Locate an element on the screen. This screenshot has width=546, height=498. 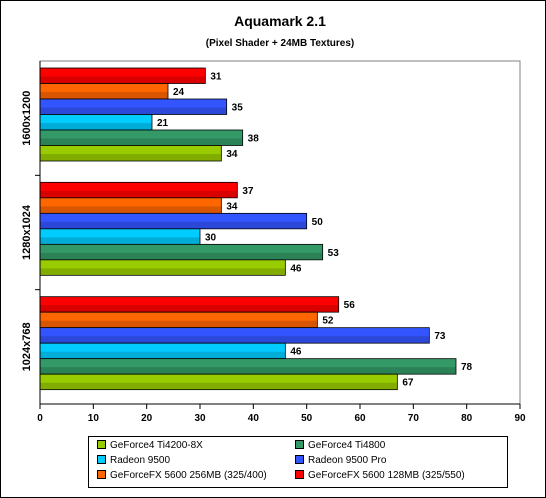
data-label: 37 is located at coordinates (248, 191).